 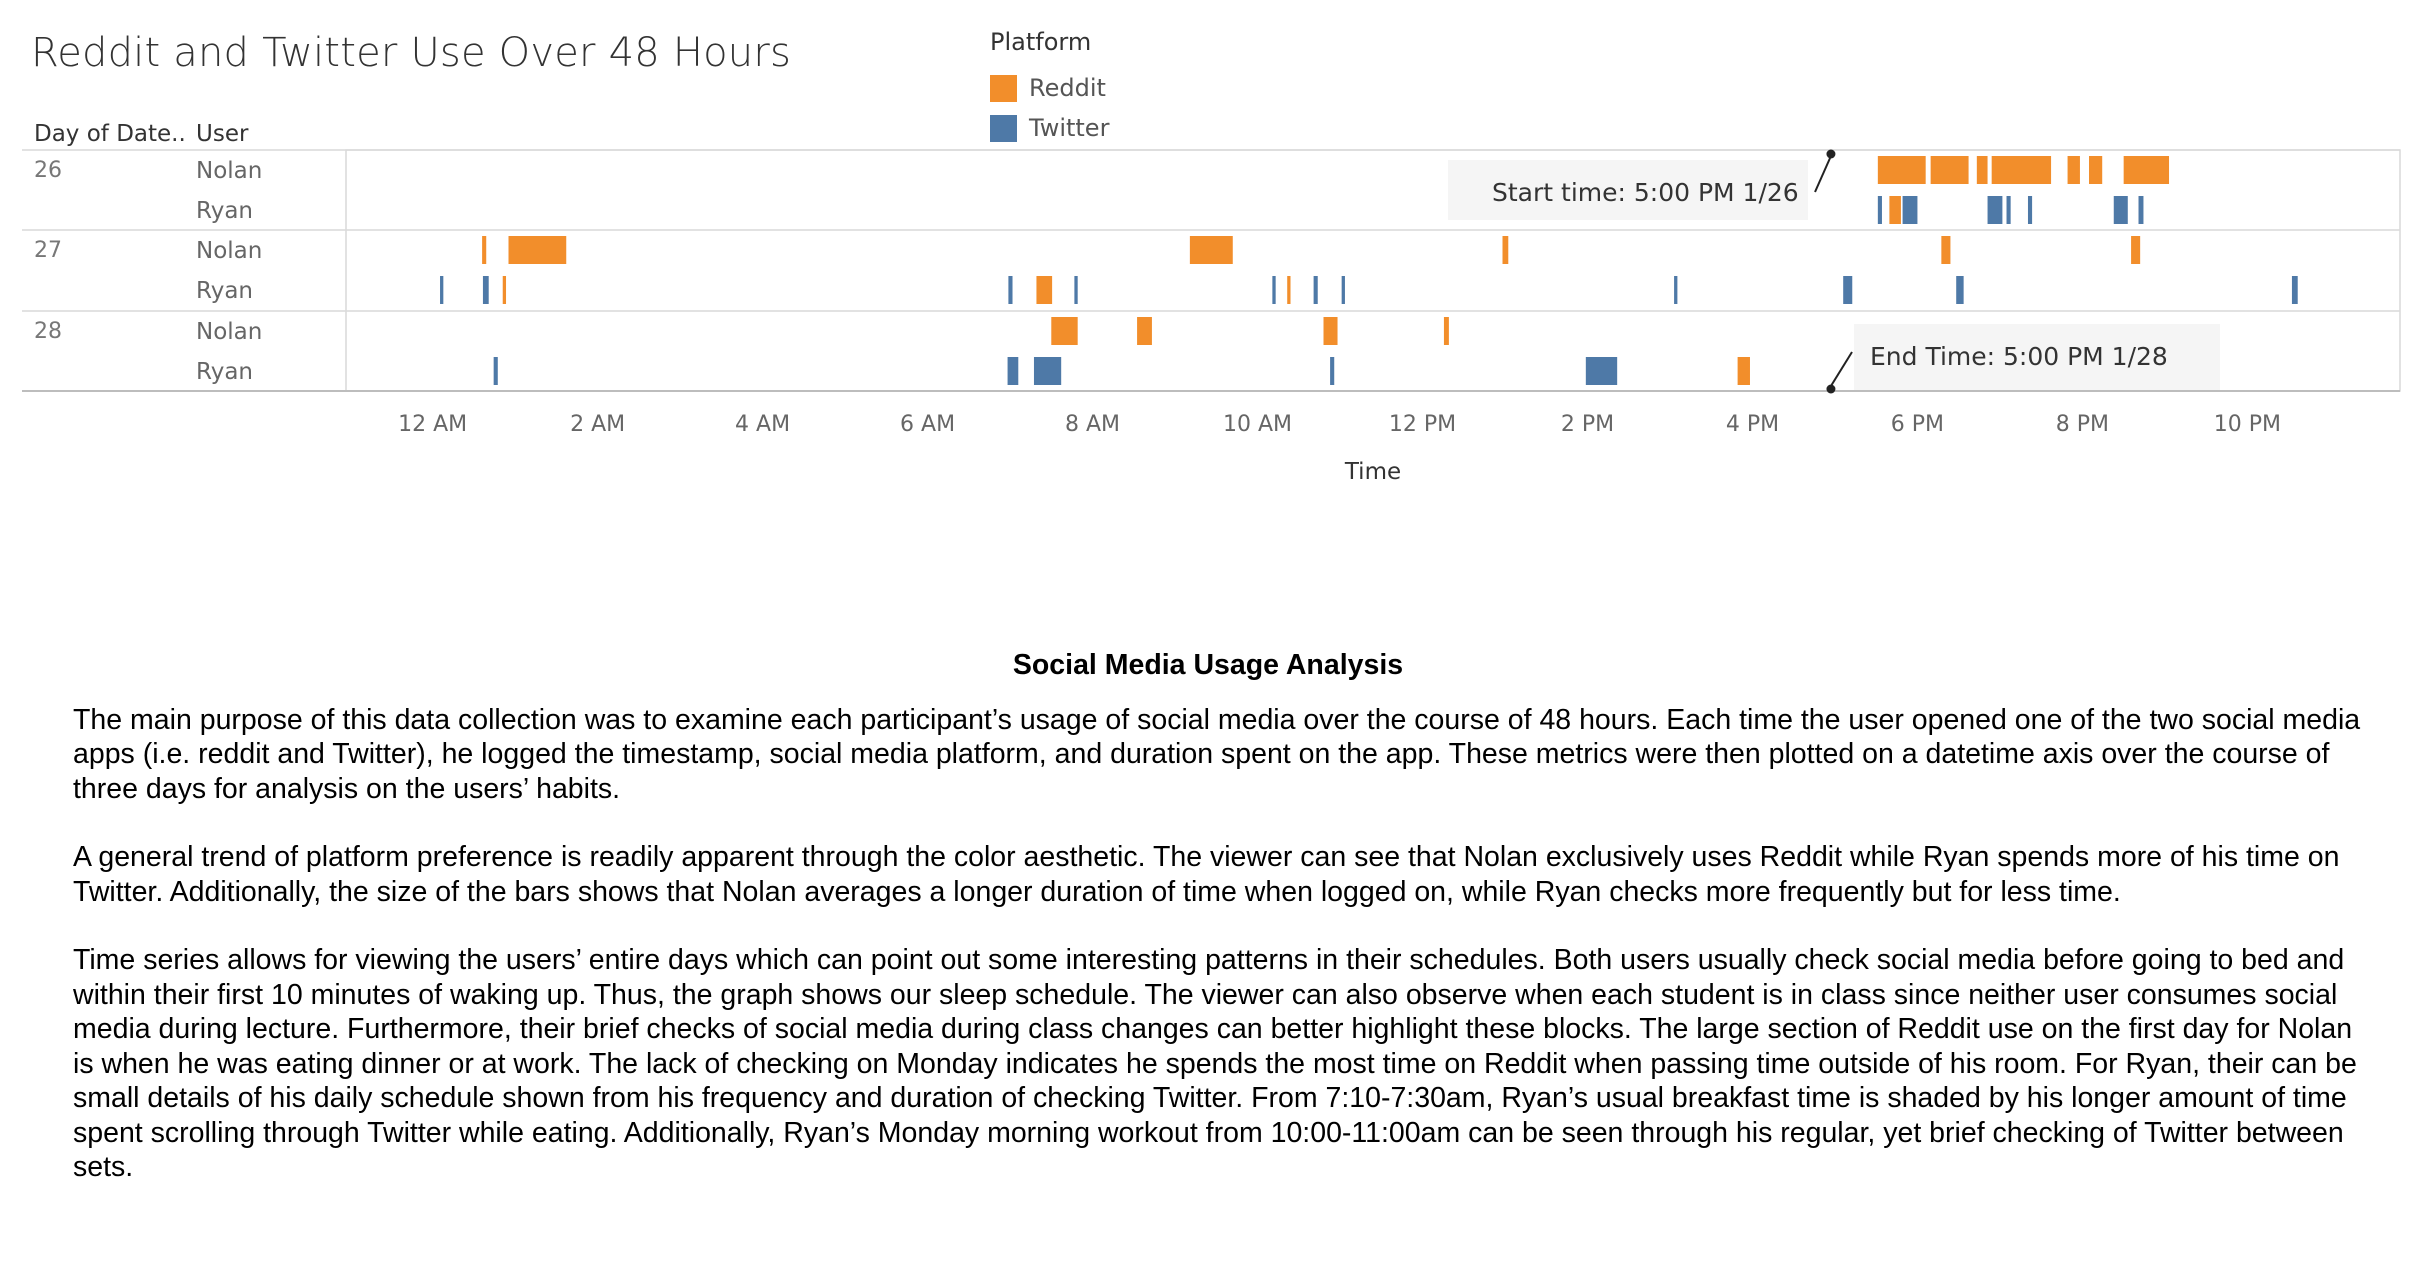 I want to click on day-label: 26, so click(x=48, y=170).